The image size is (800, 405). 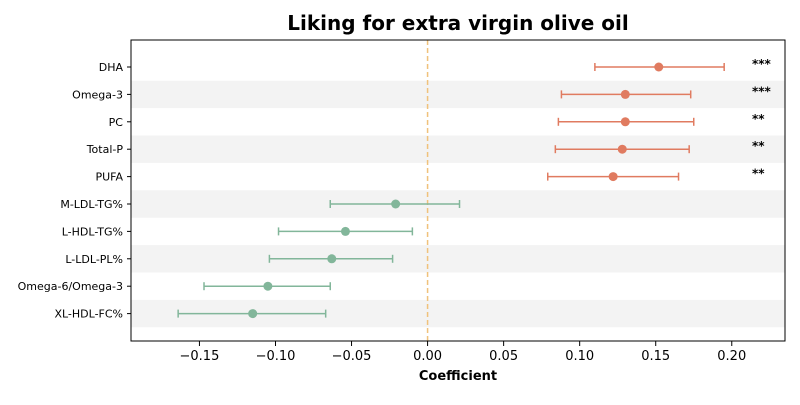 I want to click on x-axis-label: Coefficient, so click(x=458, y=376).